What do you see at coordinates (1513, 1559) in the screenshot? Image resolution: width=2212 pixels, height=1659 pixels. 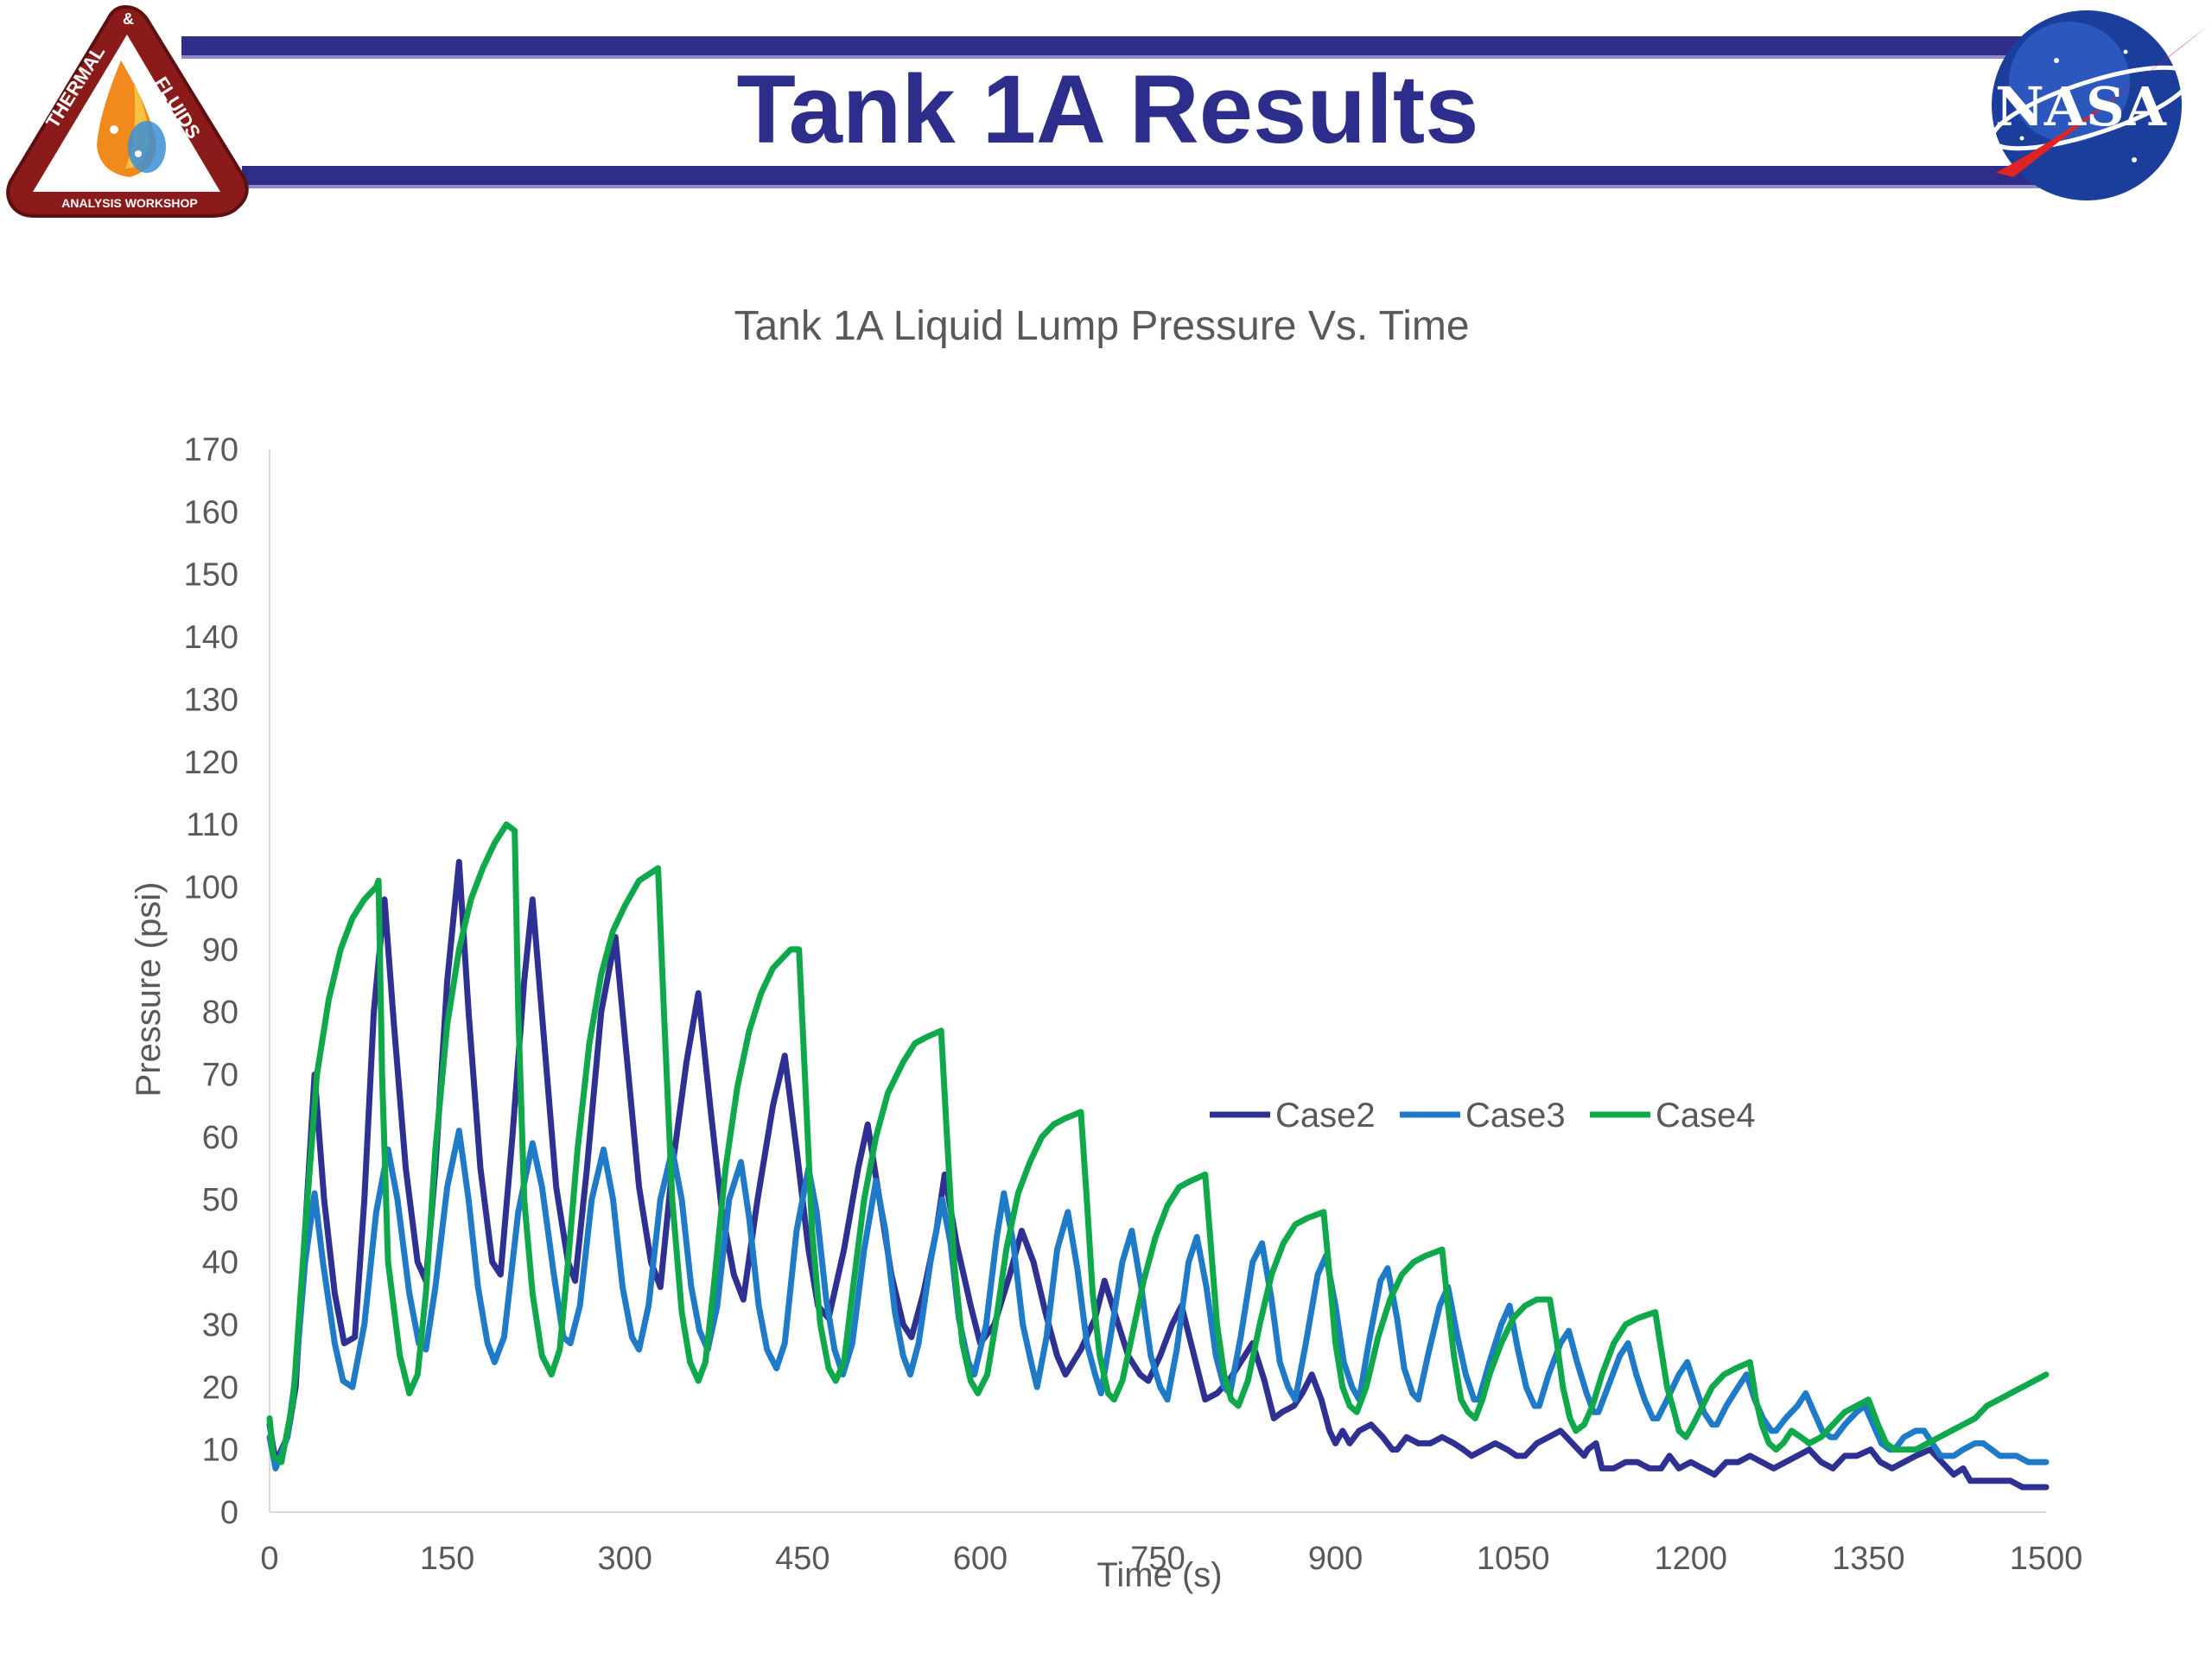 I see `x-tick-label: 1050` at bounding box center [1513, 1559].